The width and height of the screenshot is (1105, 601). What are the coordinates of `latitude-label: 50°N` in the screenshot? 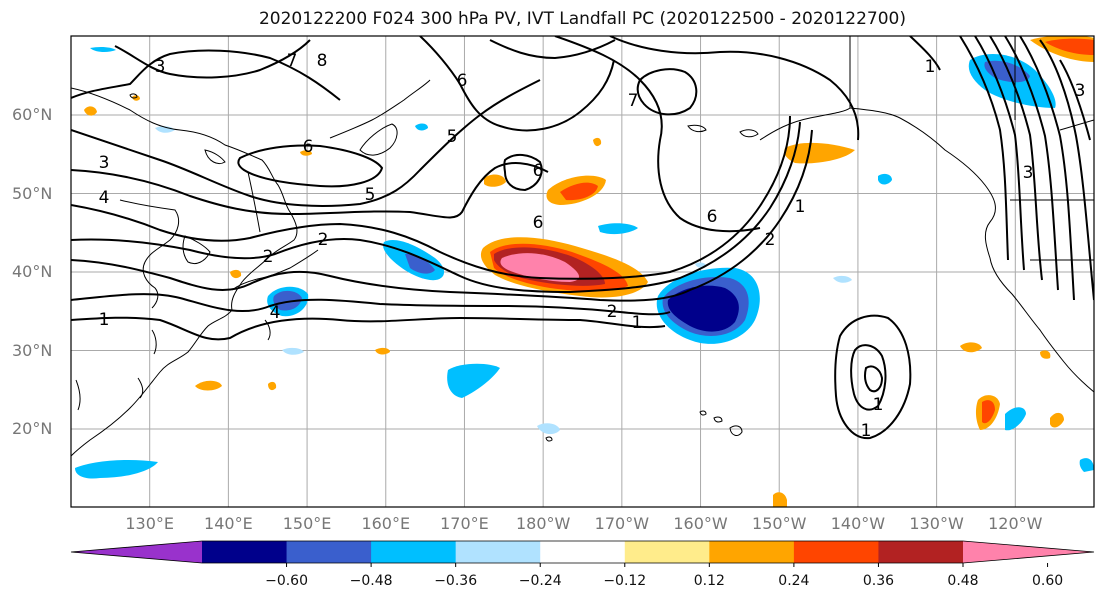 It's located at (32, 193).